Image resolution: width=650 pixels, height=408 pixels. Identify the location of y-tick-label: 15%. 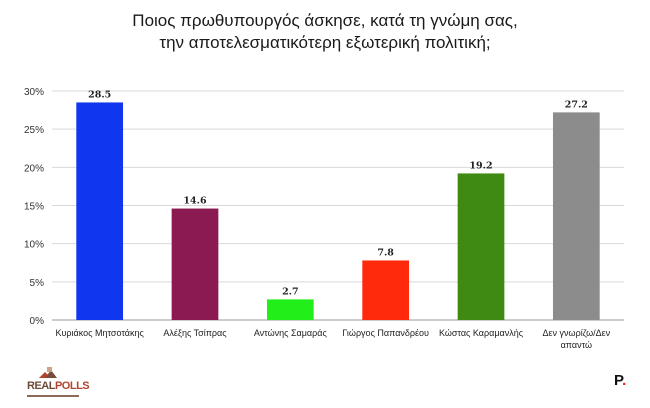
(34, 207).